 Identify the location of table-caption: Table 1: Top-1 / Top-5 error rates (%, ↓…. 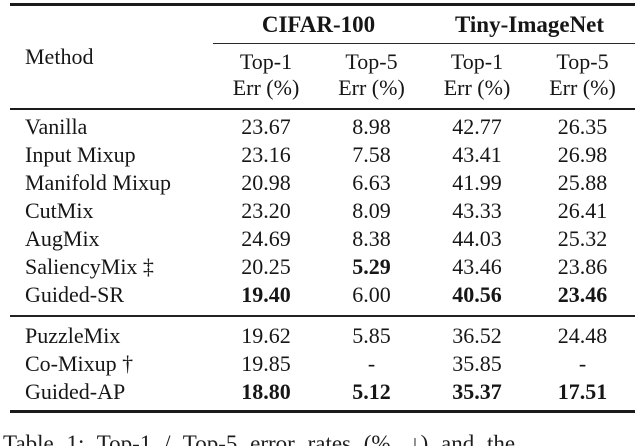
(259, 438).